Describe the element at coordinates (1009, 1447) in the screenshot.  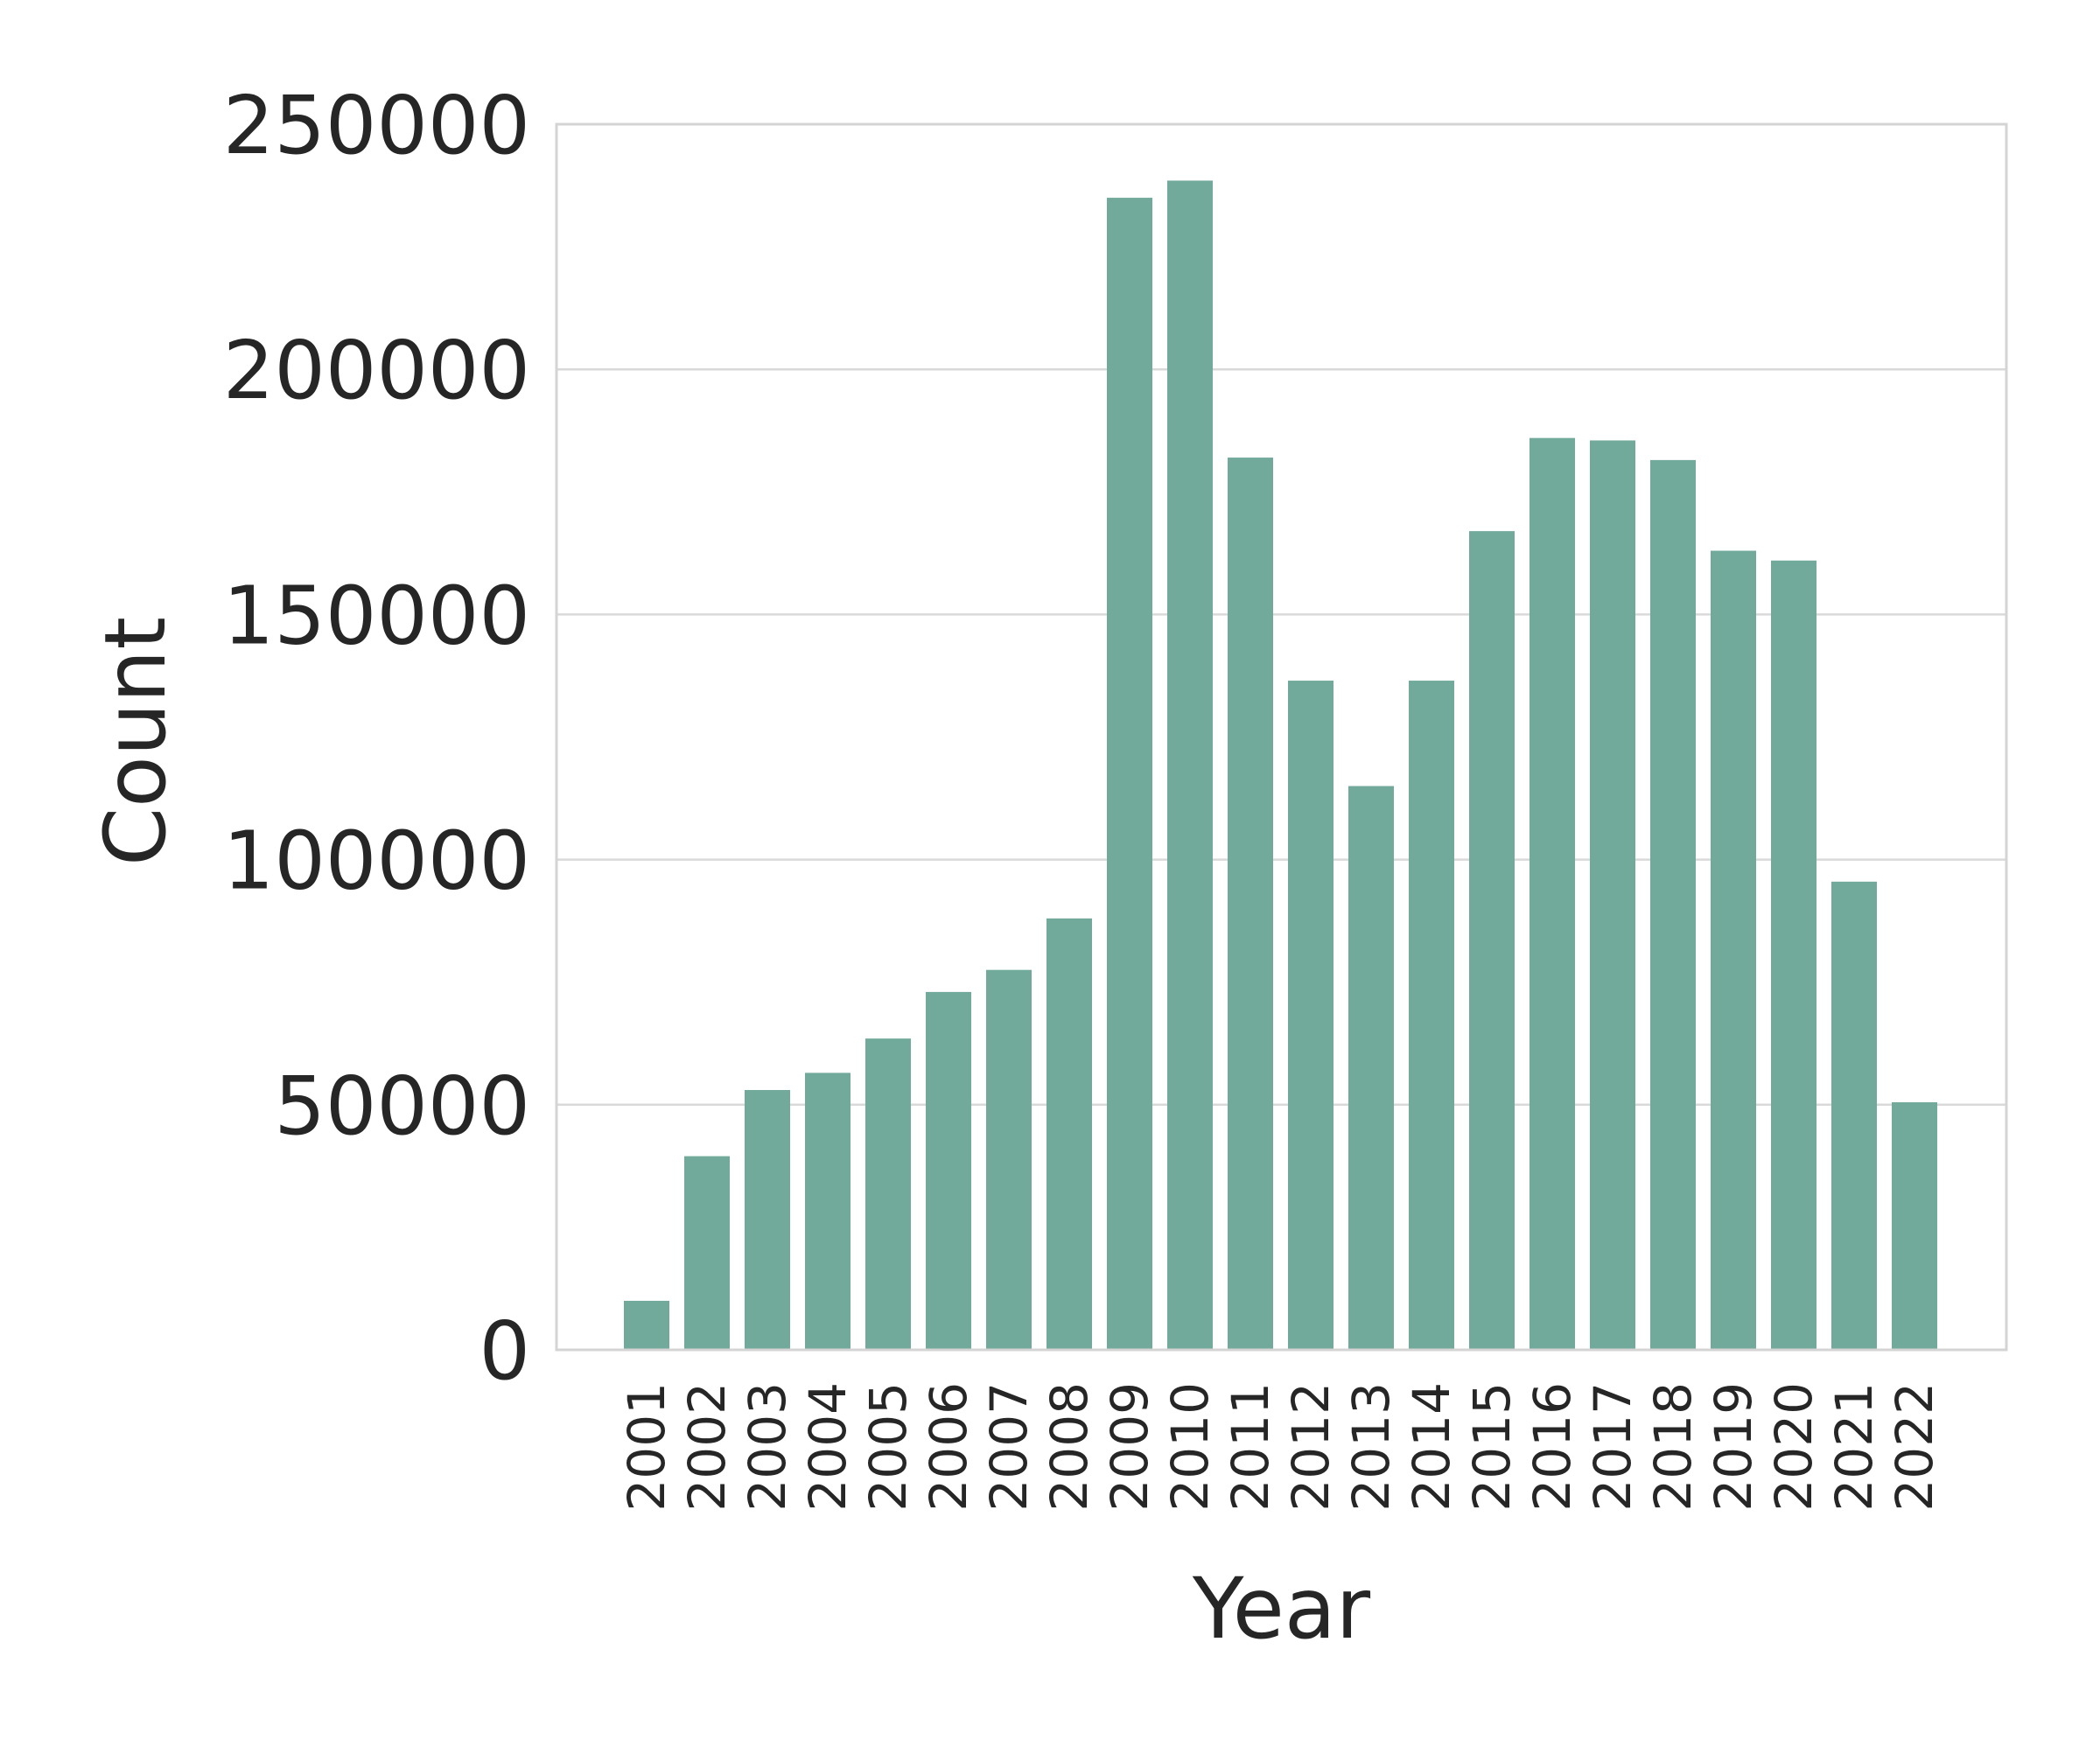
I see `x-tick-label: 2007` at that location.